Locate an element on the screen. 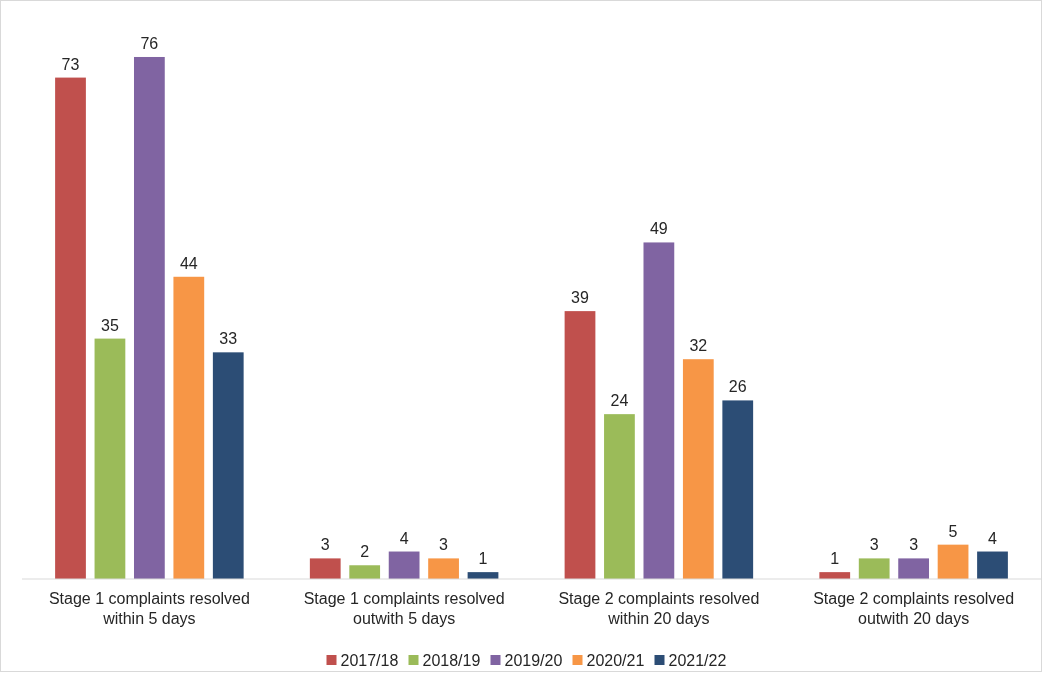 This screenshot has width=1051, height=673. data-label: 39 is located at coordinates (580, 298).